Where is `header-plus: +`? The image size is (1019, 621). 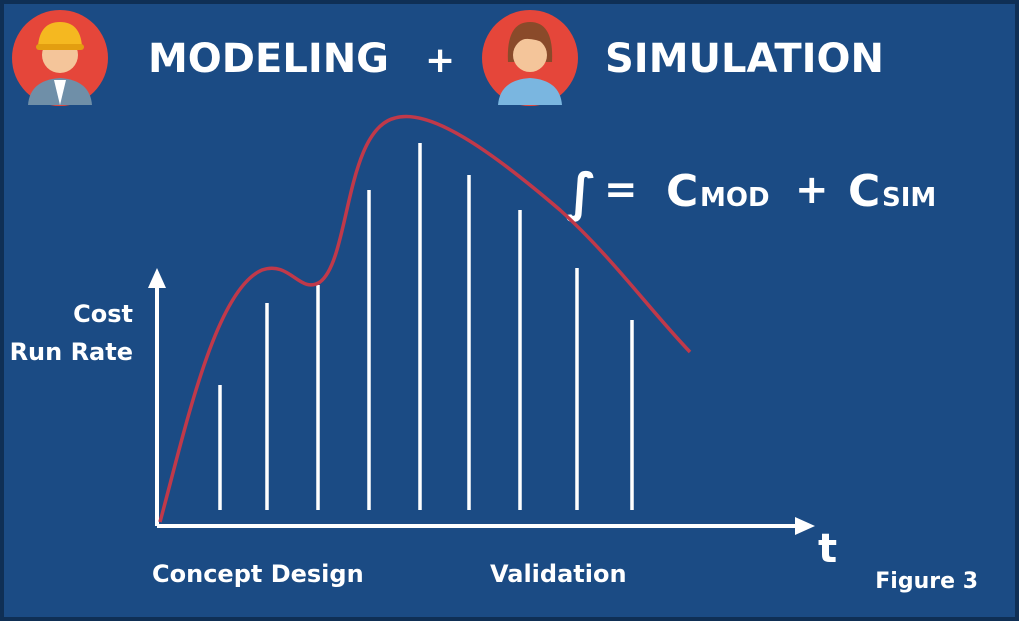 header-plus: + is located at coordinates (440, 60).